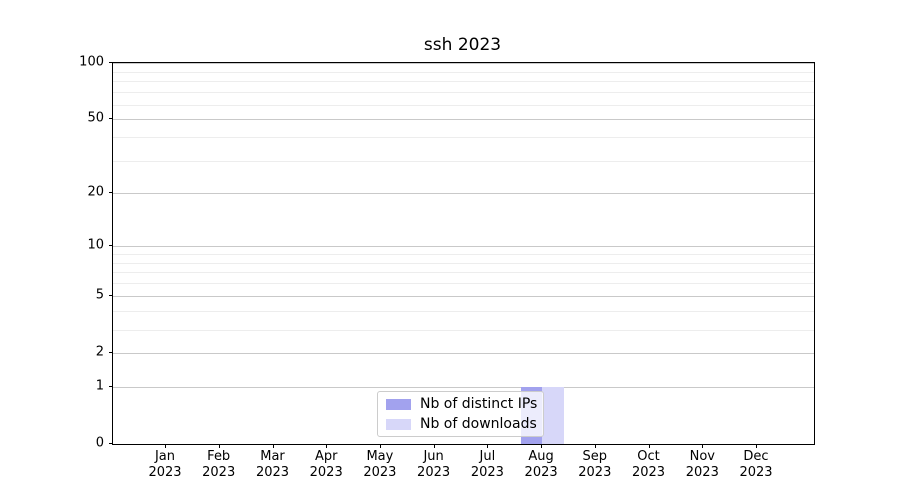 The image size is (900, 500). I want to click on y-tick-label-50: 50, so click(95, 118).